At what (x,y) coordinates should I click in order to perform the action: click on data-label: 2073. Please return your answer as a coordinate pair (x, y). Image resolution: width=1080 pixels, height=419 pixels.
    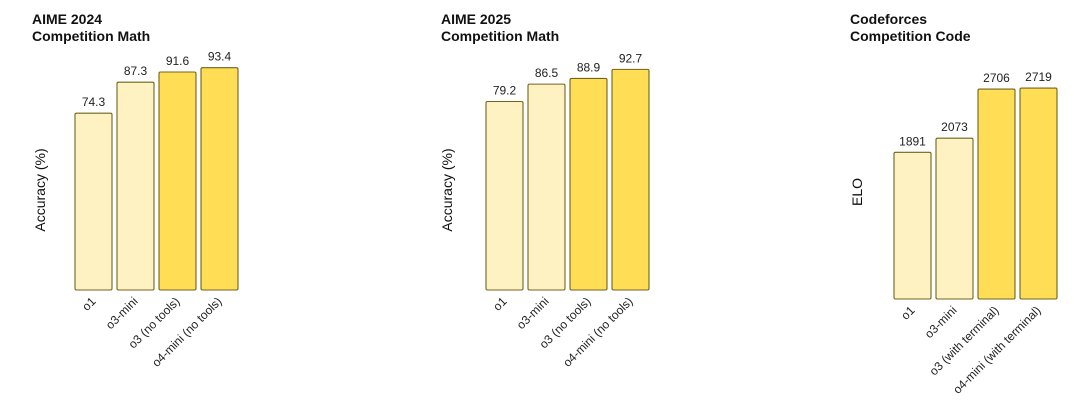
    Looking at the image, I should click on (954, 127).